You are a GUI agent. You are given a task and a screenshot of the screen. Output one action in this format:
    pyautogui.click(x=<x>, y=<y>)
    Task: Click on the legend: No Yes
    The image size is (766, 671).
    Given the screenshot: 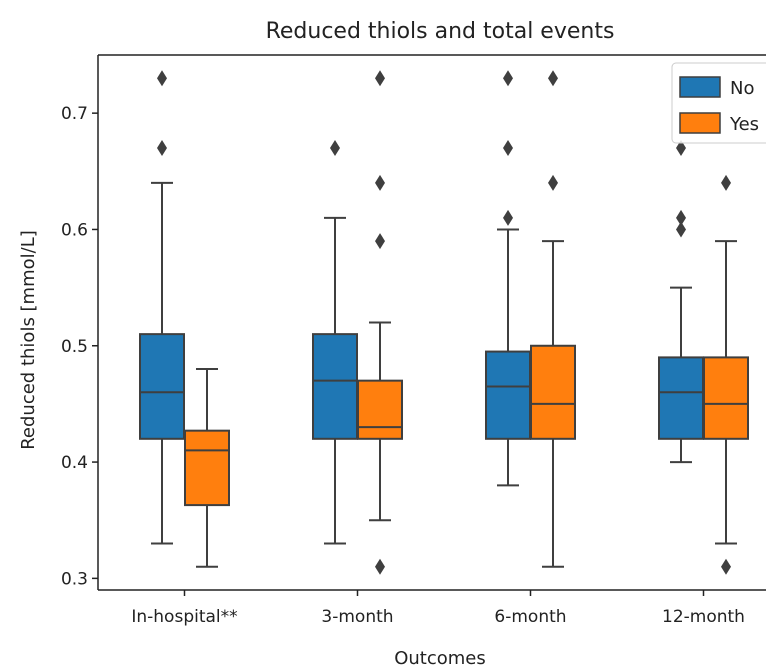 What is the action you would take?
    pyautogui.click(x=718, y=103)
    